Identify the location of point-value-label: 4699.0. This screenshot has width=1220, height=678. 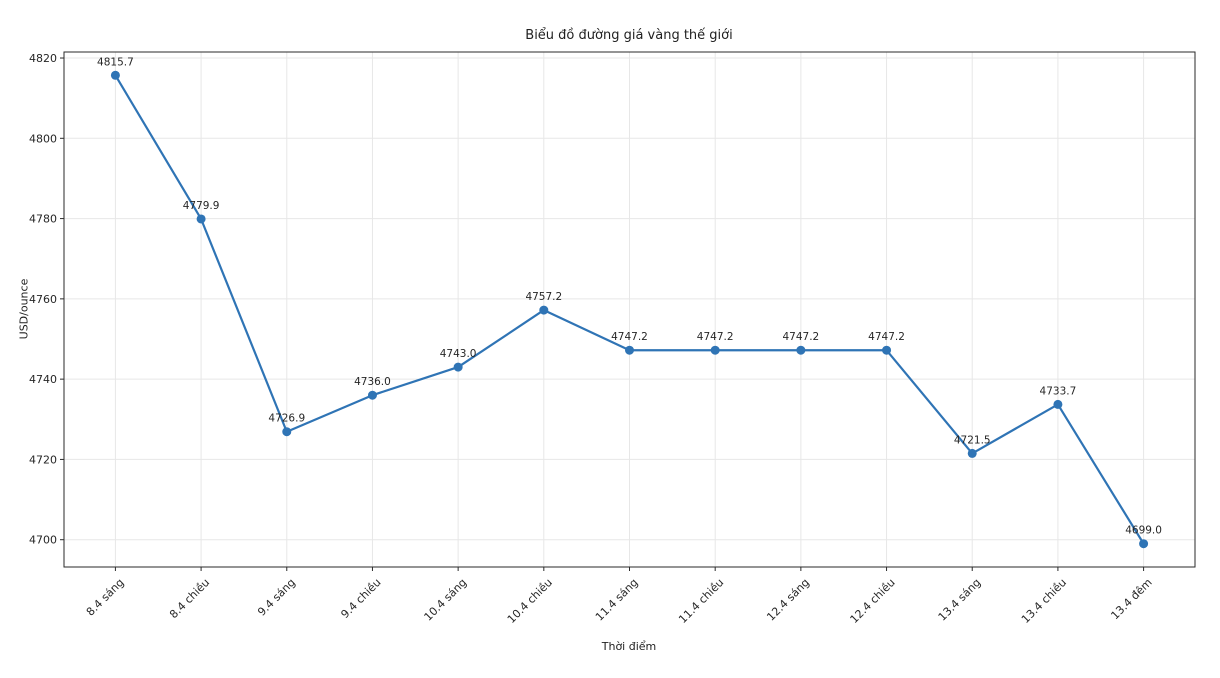
(1143, 531).